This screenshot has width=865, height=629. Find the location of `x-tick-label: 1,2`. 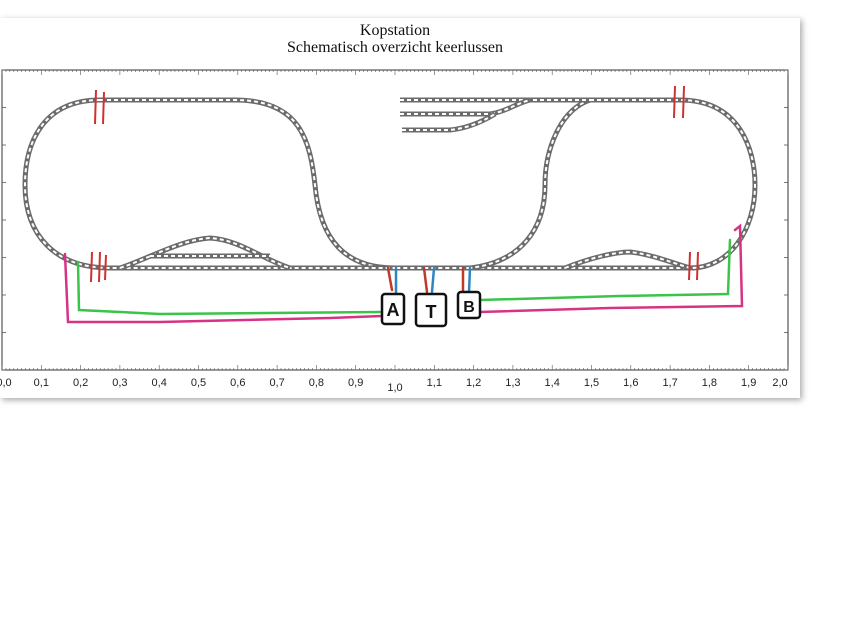

x-tick-label: 1,2 is located at coordinates (473, 383).